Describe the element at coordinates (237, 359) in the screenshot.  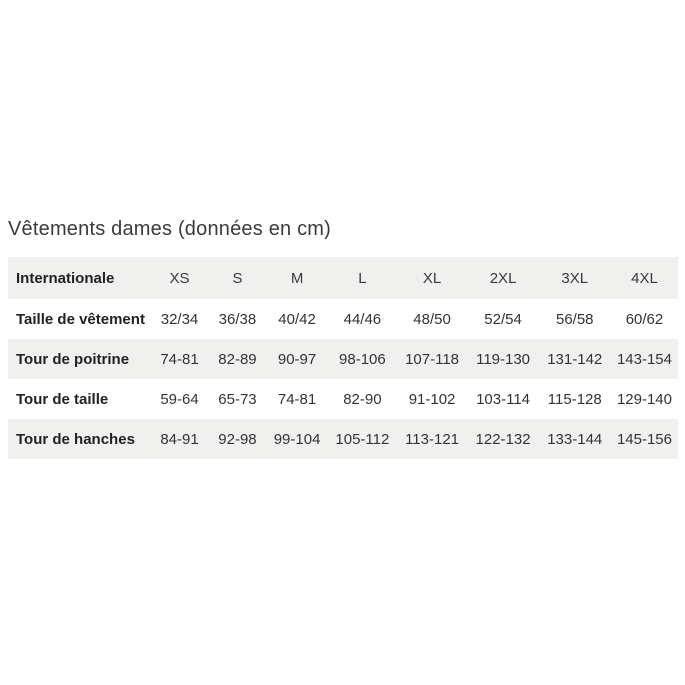
I see `value-cell: 82-89` at that location.